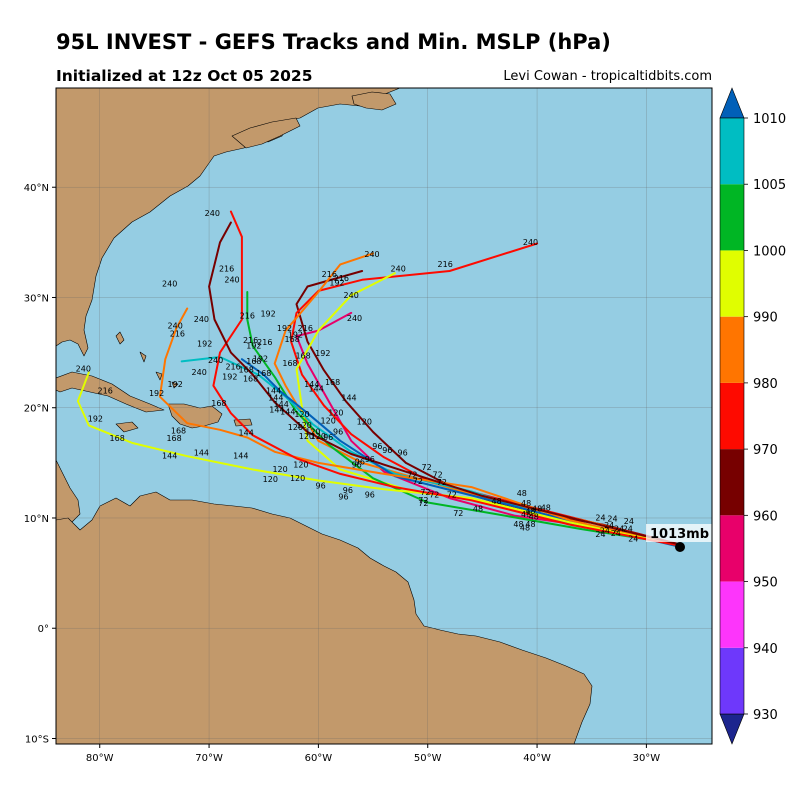 The image size is (800, 800). What do you see at coordinates (266, 133) in the screenshot?
I see `nova-scotia-land` at bounding box center [266, 133].